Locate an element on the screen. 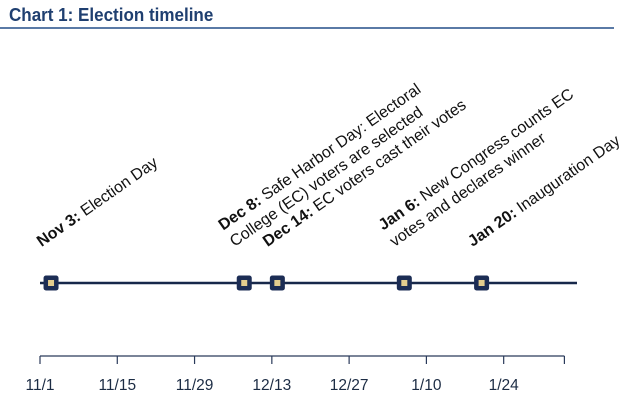  axis-tick-label: 11/1 is located at coordinates (40, 385).